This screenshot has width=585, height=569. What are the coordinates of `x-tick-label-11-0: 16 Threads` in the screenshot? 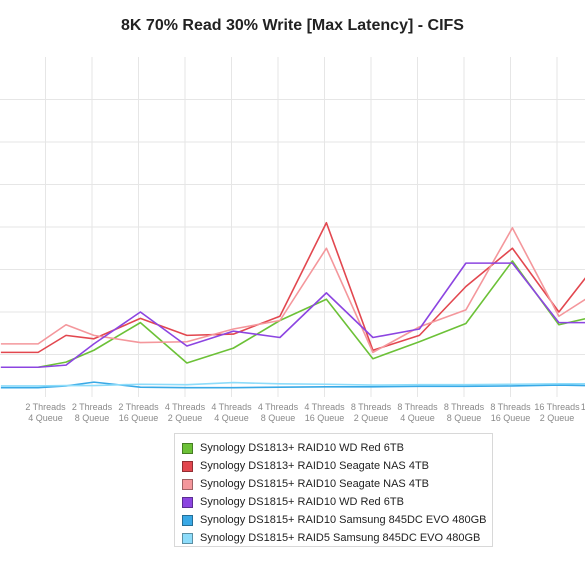 It's located at (557, 407).